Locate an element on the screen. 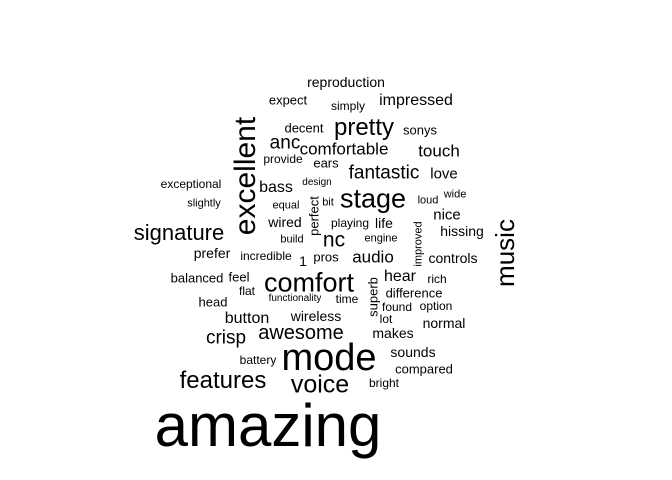 Image resolution: width=672 pixels, height=480 pixels. word-bit: bit is located at coordinates (328, 202).